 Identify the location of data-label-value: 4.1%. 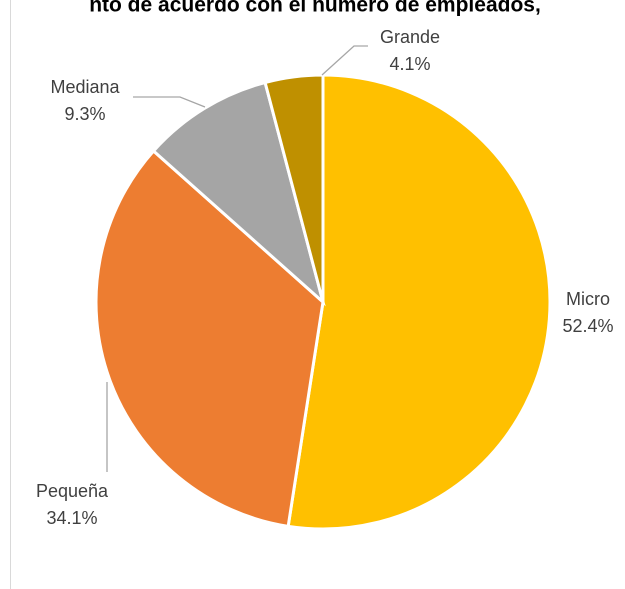
(409, 64).